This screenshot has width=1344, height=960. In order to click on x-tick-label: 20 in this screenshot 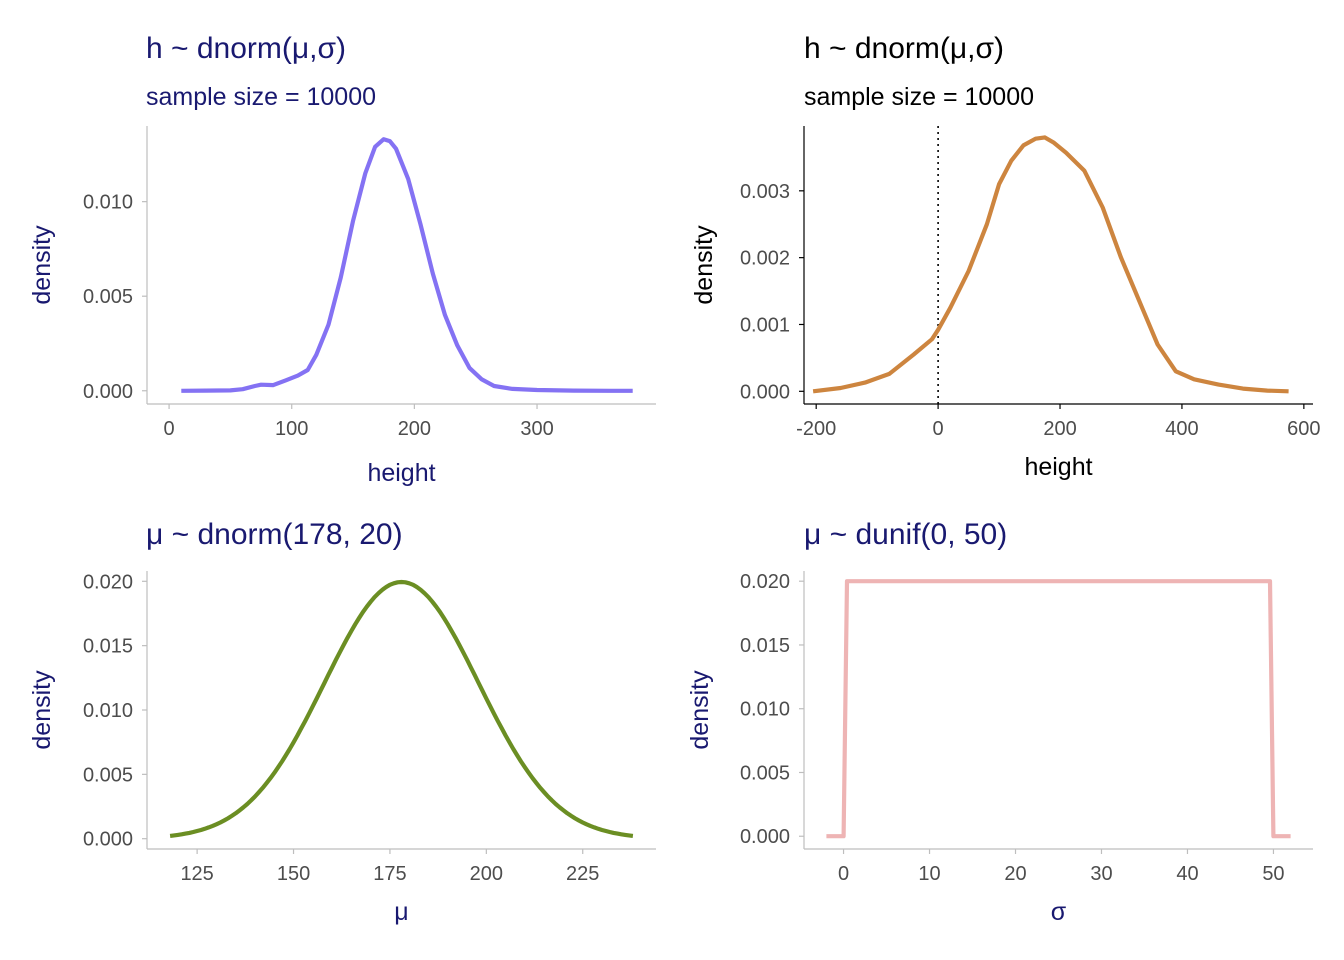, I will do `click(1015, 874)`.